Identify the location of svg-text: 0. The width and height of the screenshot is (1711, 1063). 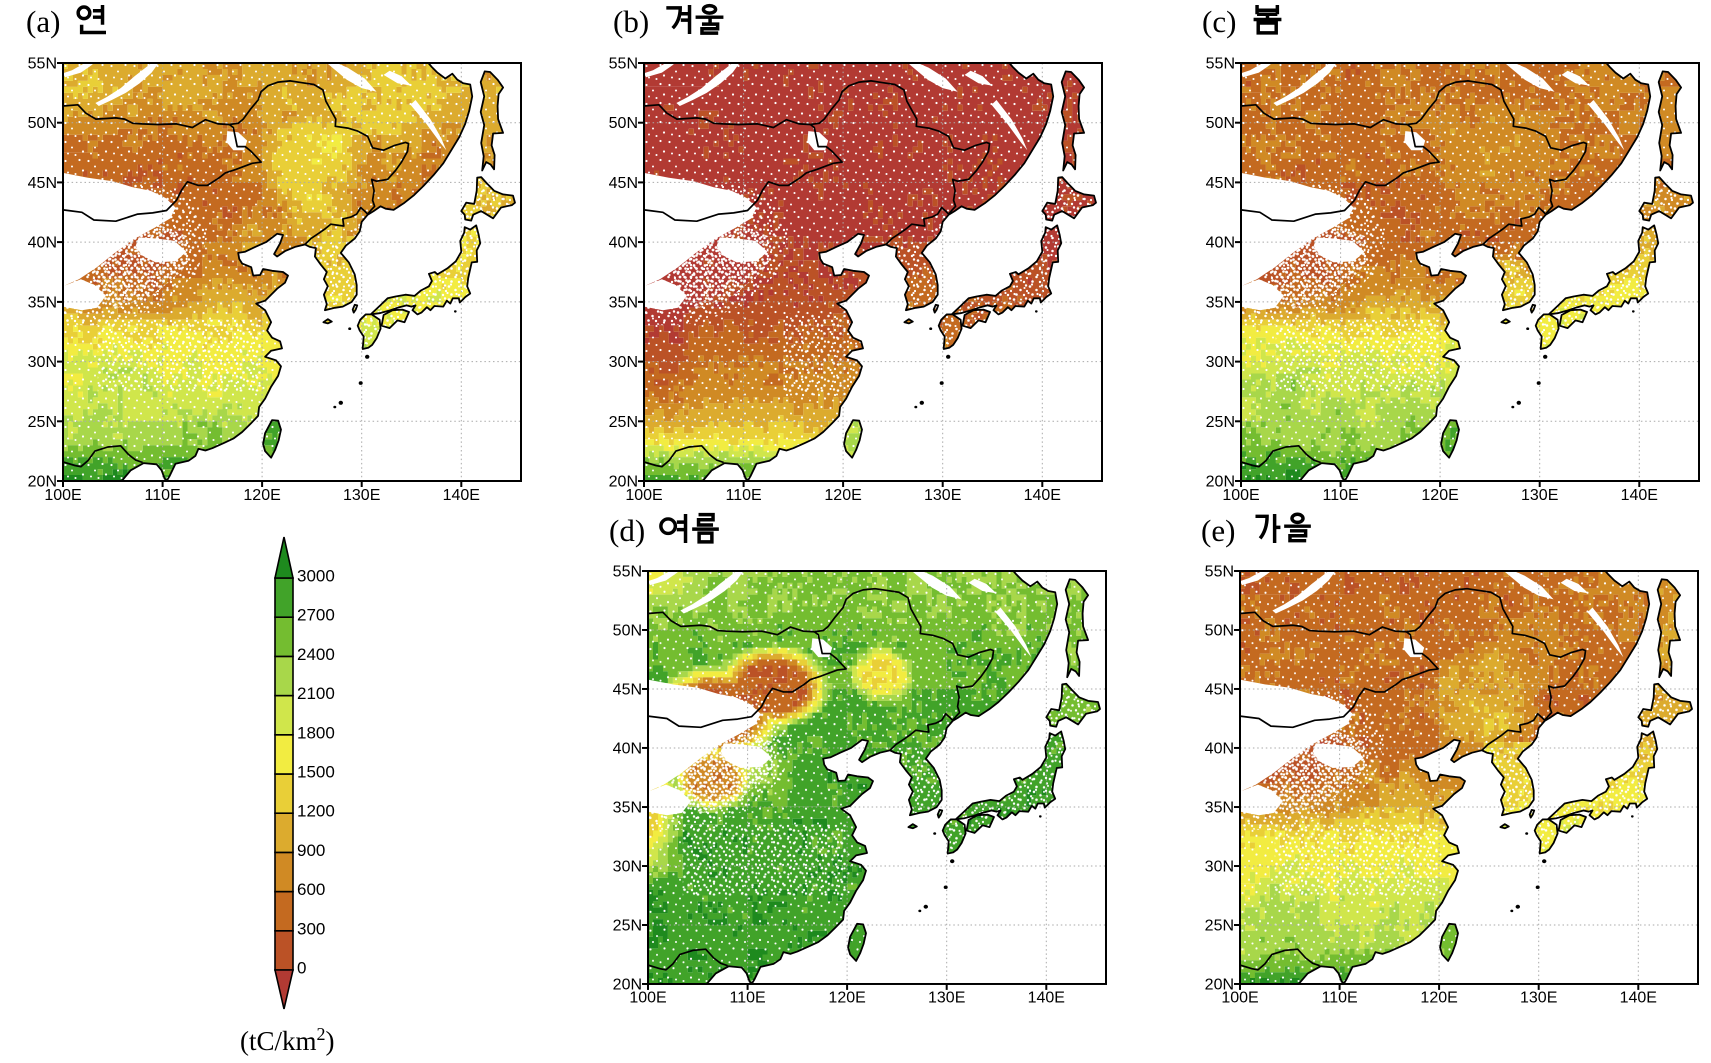
(301, 968).